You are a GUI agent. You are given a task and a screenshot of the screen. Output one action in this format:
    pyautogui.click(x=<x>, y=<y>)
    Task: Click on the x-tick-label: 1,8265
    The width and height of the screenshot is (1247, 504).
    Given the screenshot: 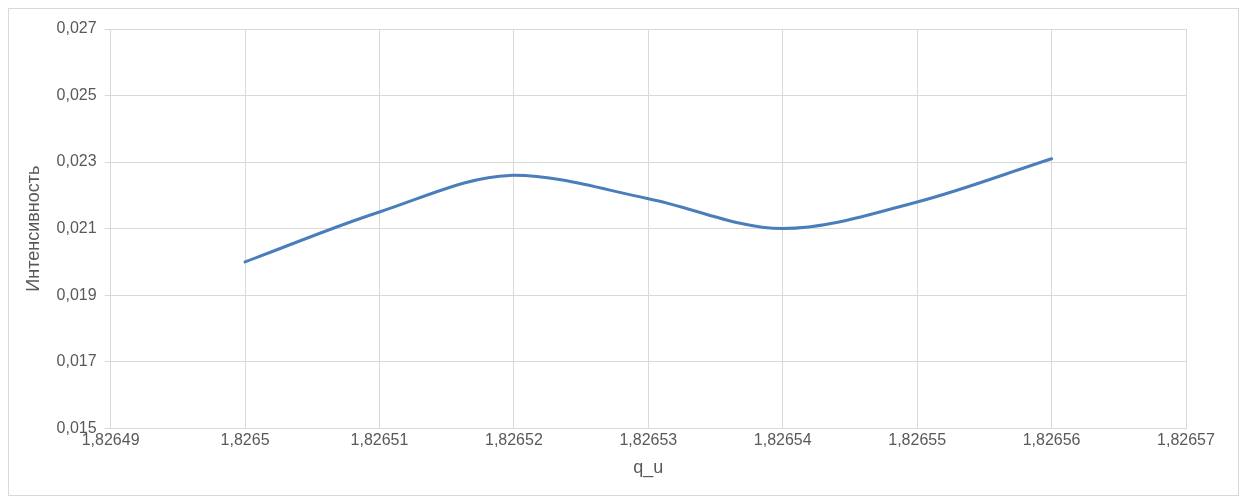 What is the action you would take?
    pyautogui.click(x=245, y=440)
    